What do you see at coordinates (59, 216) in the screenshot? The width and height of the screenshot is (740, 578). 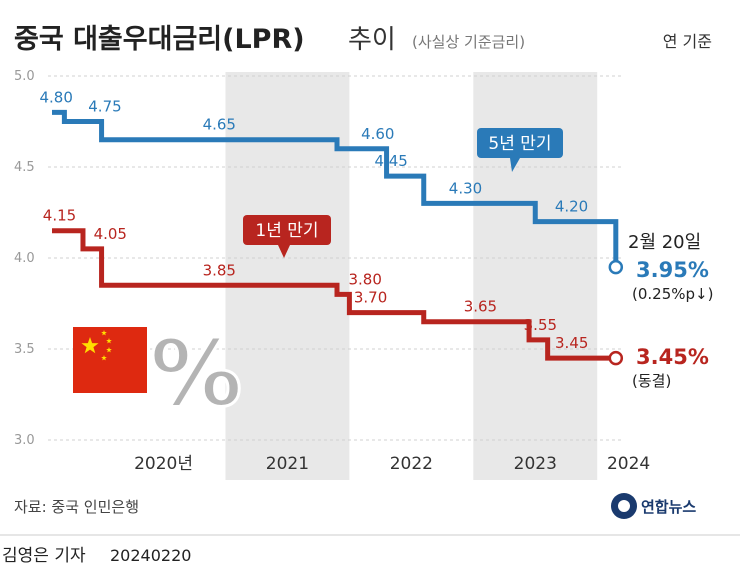 I see `data-label: 4.15` at bounding box center [59, 216].